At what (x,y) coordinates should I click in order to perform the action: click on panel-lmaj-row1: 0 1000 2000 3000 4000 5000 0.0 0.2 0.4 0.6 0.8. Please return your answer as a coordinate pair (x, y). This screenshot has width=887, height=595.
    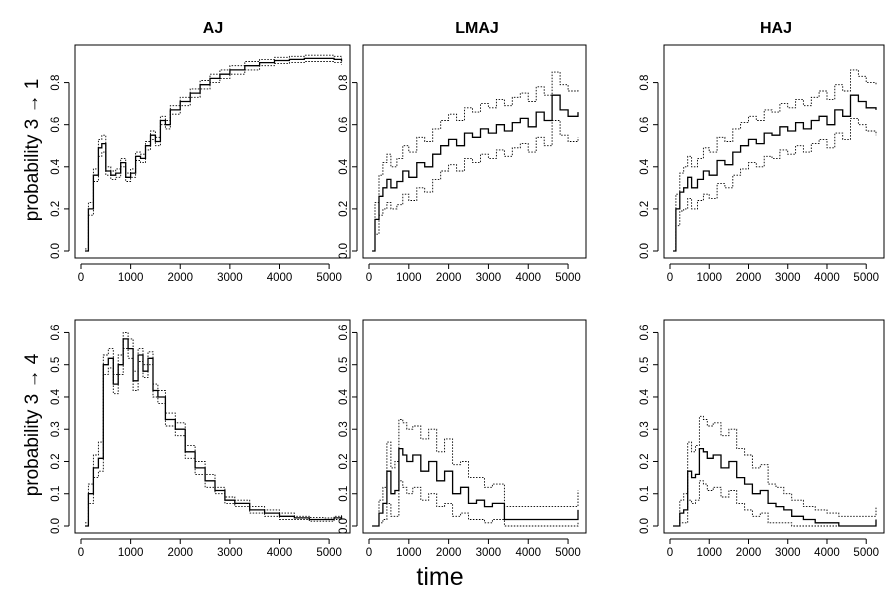
    Looking at the image, I should click on (462, 164).